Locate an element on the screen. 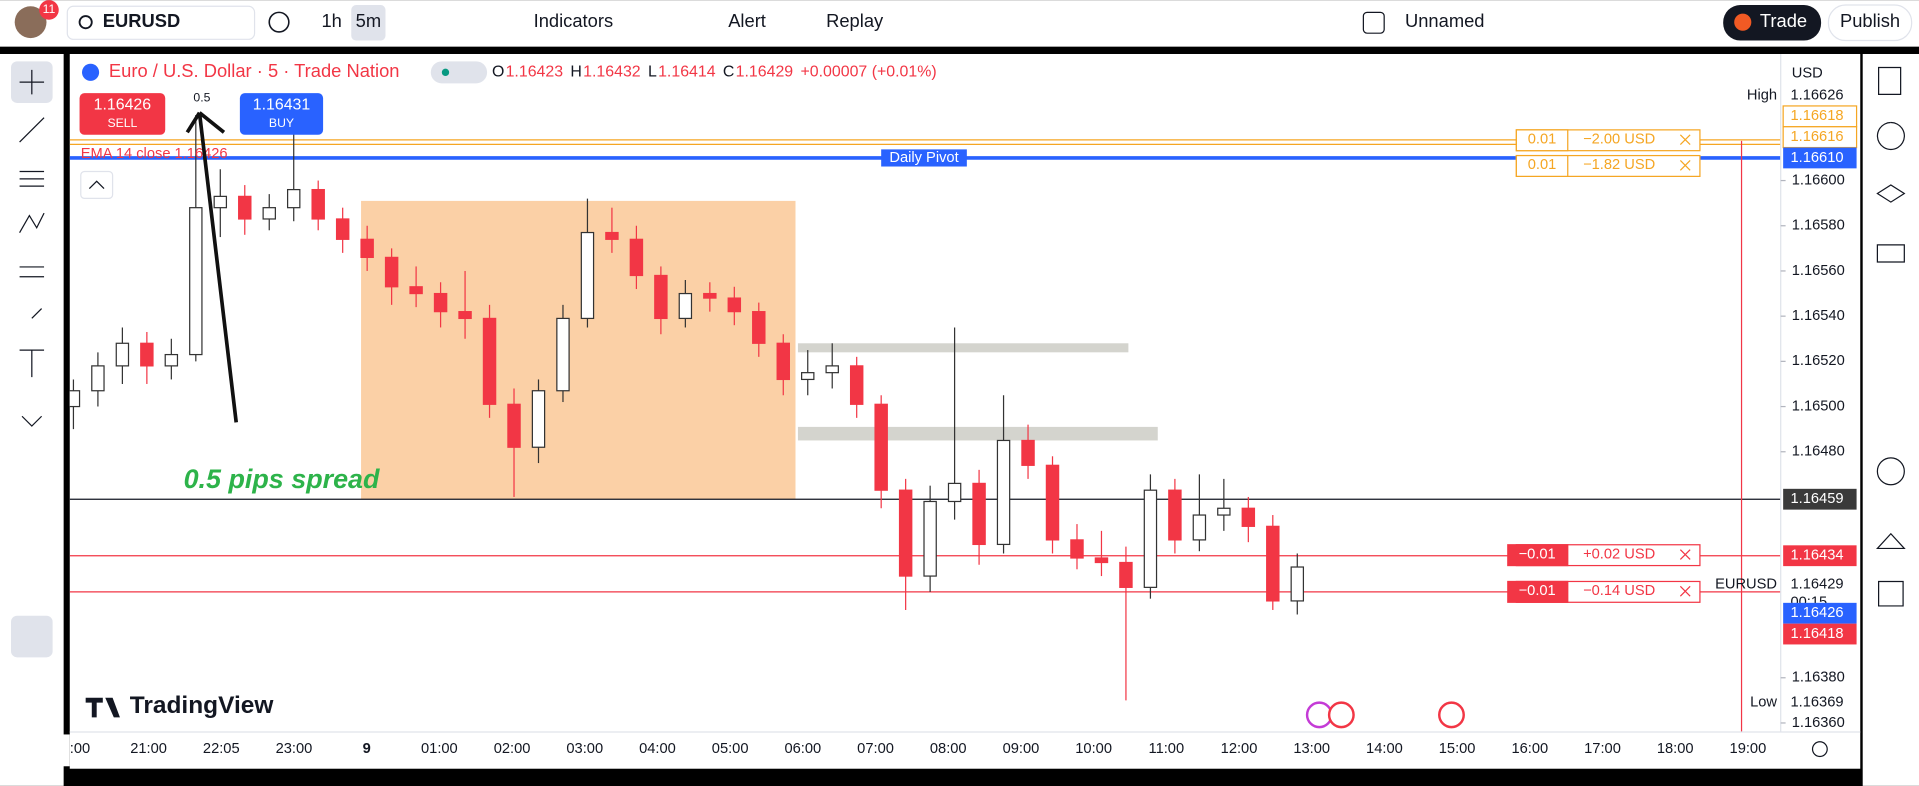  interval: 5m is located at coordinates (368, 20).